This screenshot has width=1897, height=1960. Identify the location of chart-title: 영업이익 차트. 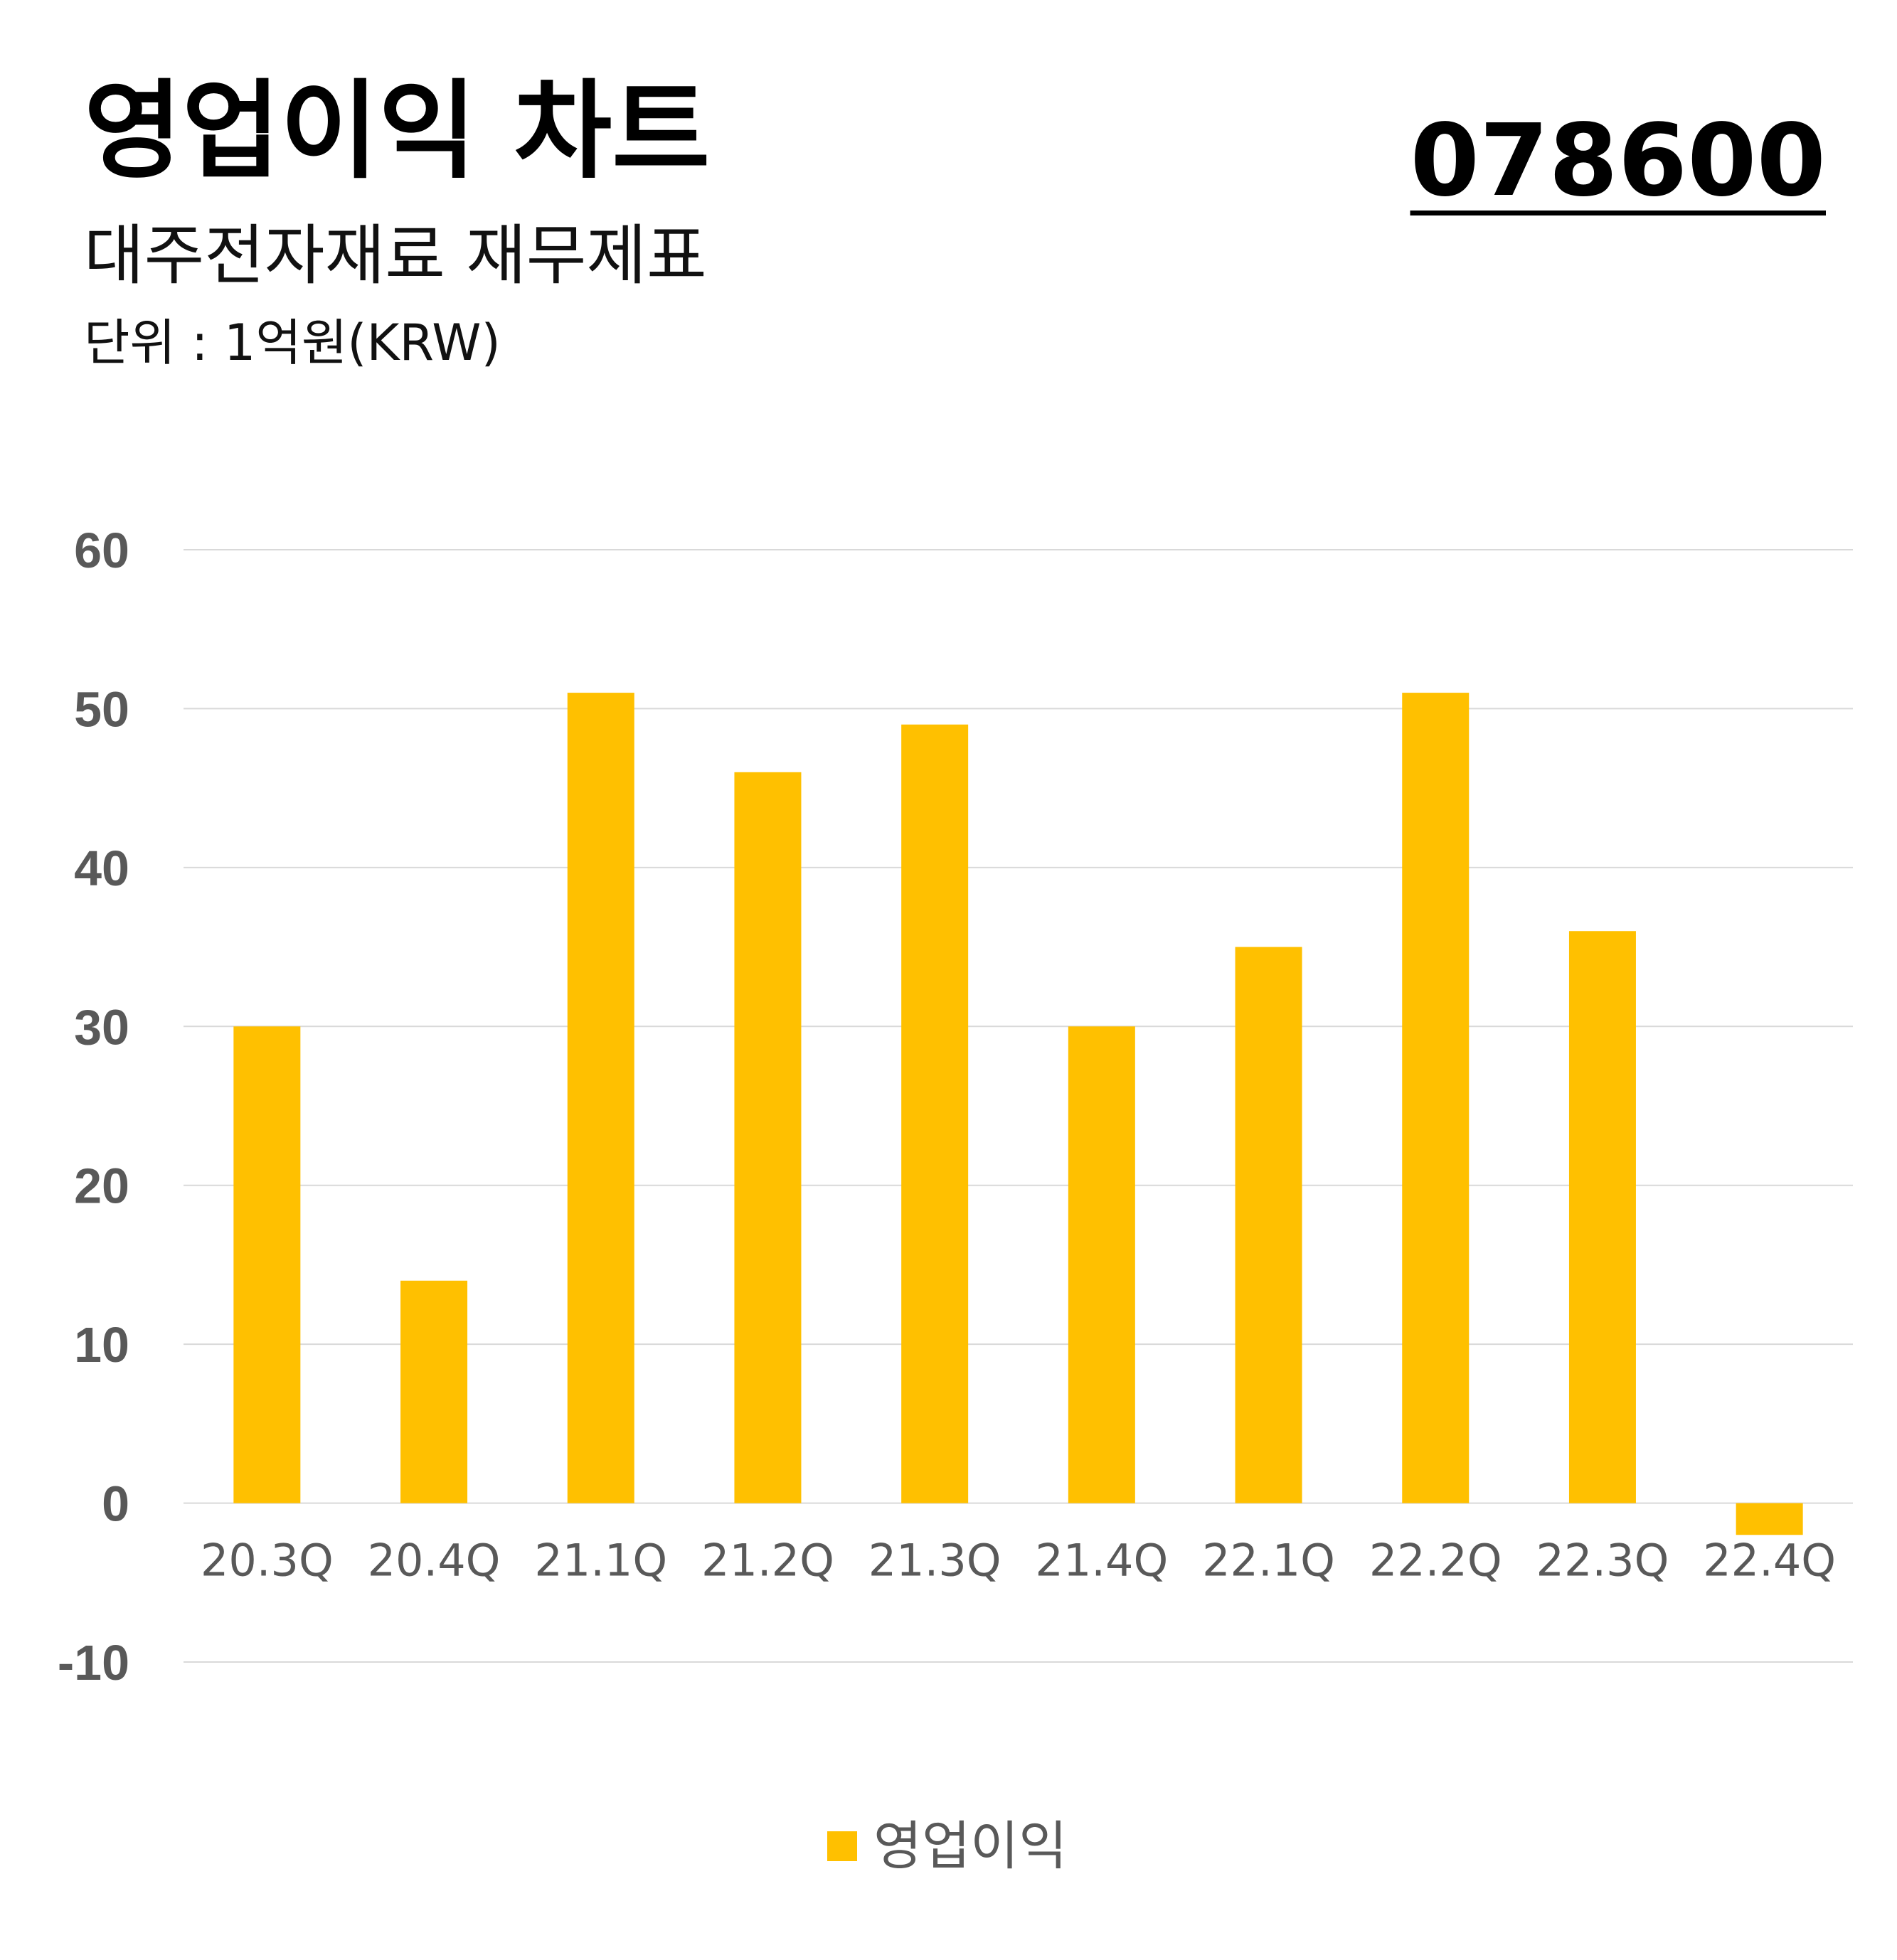
(398, 131).